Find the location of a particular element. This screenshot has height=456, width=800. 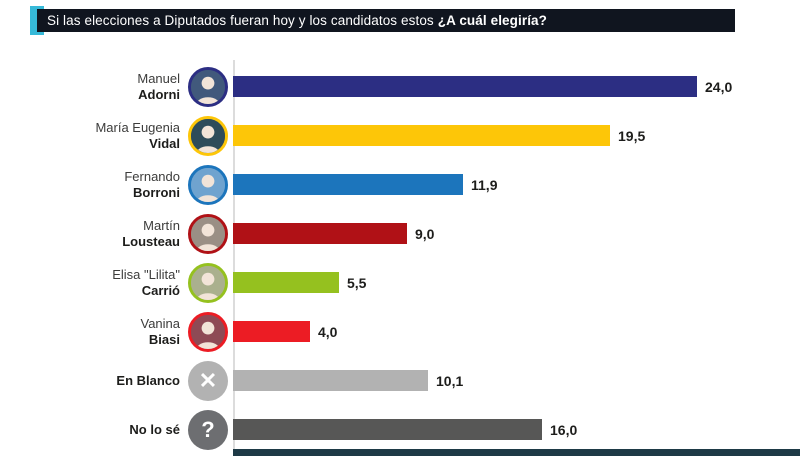

value-label: 9,0 is located at coordinates (425, 233).